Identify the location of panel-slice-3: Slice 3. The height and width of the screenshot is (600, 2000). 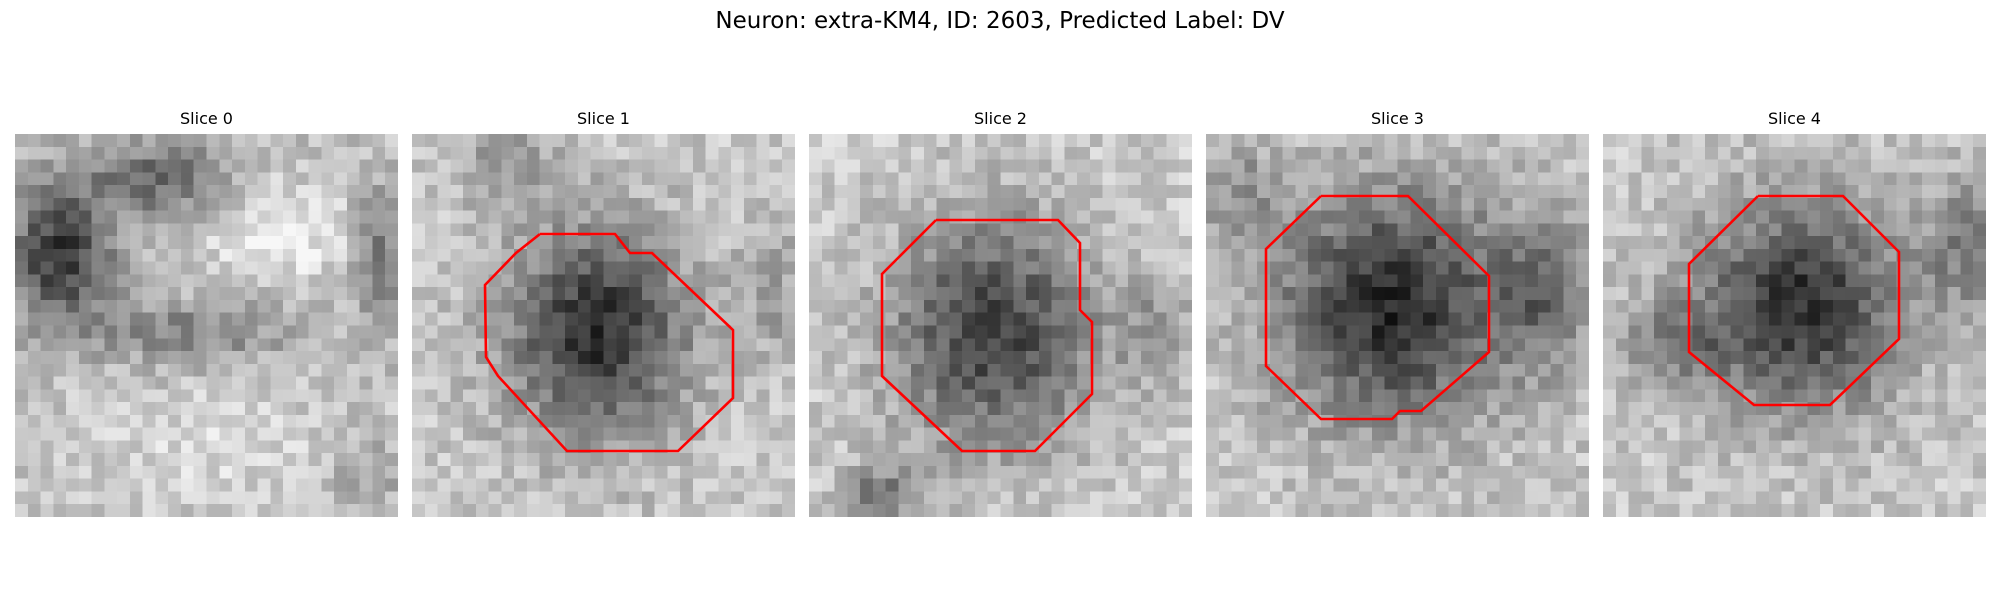
(1397, 312).